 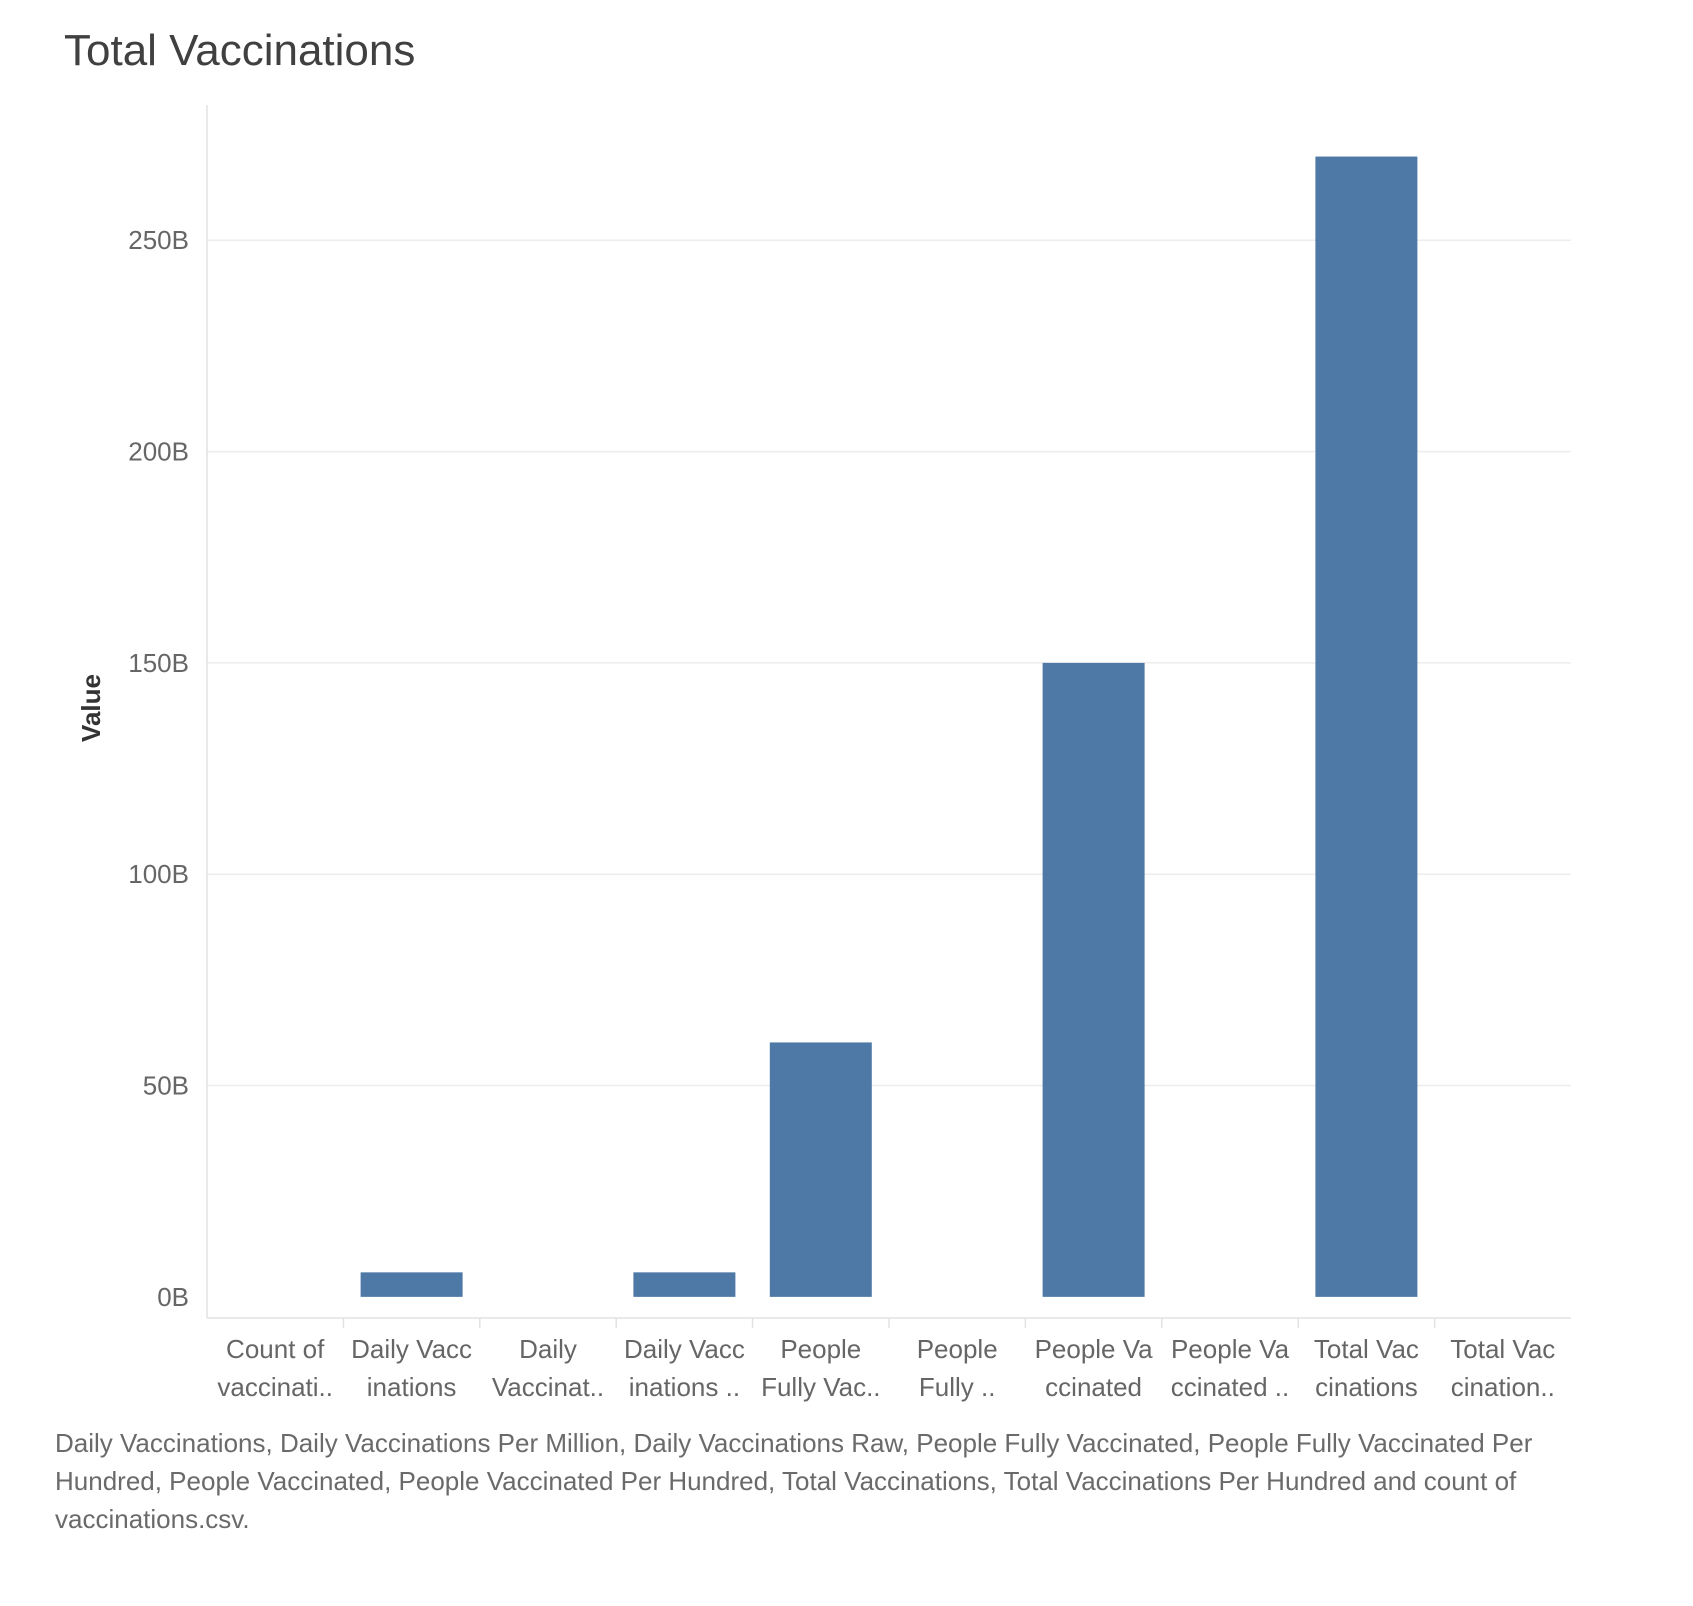 I want to click on y-tick-label: 50B, so click(x=166, y=1086).